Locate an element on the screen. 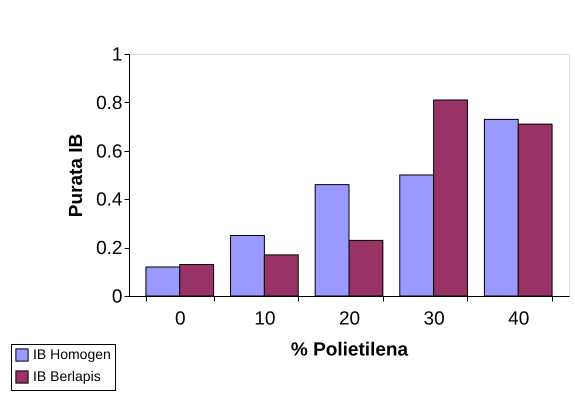 Image resolution: width=575 pixels, height=402 pixels. y-axis-title: Purata IB is located at coordinates (77, 176).